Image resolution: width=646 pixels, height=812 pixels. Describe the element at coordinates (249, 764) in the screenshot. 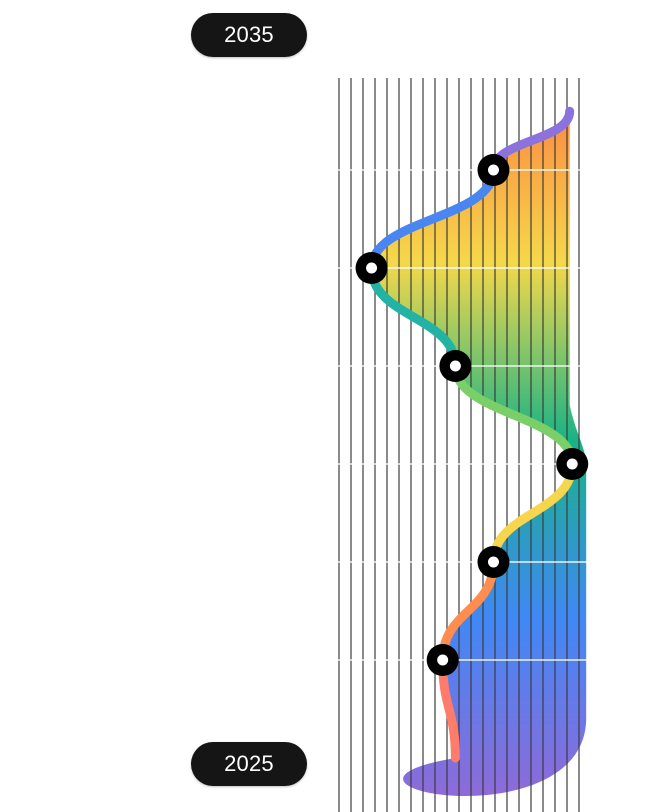

I see `start-year-label: 2025` at that location.